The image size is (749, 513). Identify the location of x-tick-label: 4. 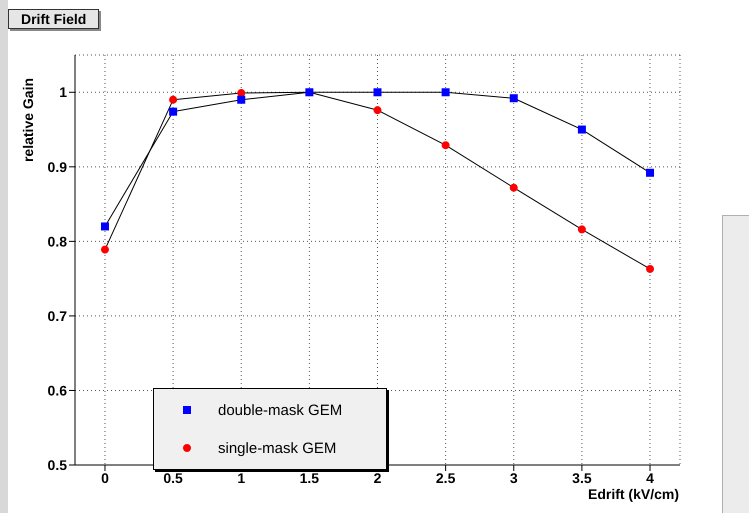
(650, 478).